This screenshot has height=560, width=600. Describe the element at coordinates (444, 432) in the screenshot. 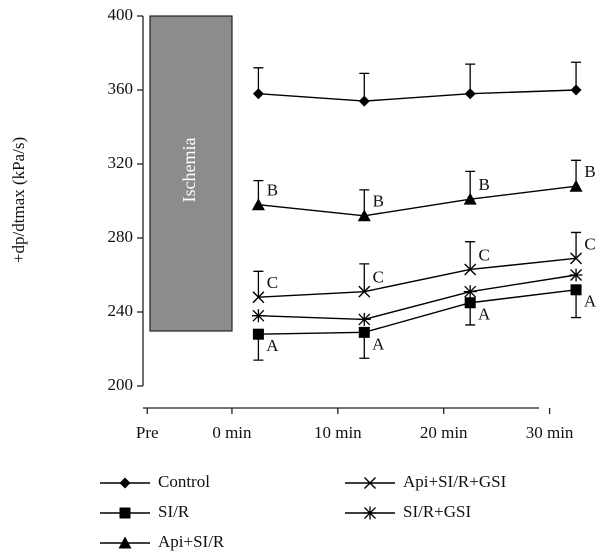

I see `x-tick-label: 20 min` at that location.